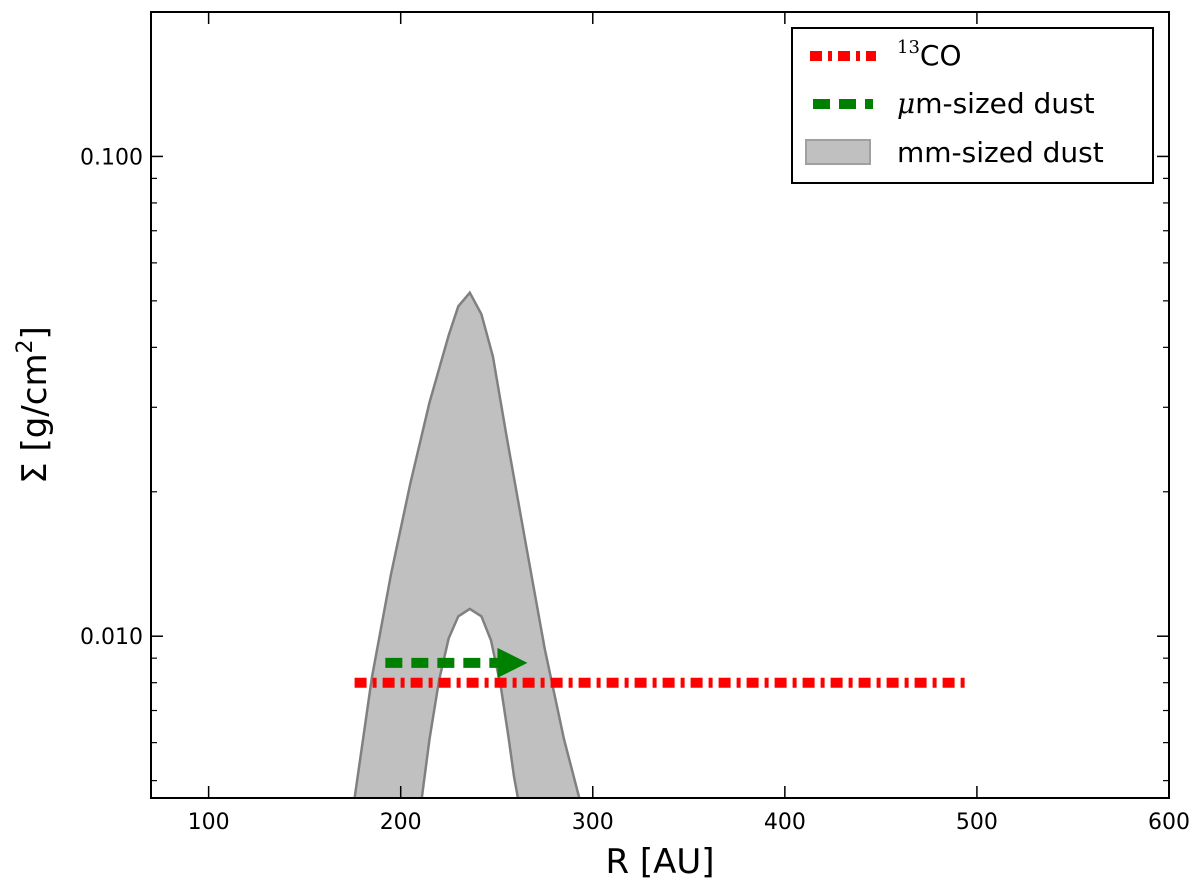  Describe the element at coordinates (929, 54) in the screenshot. I see `legend-label-13co: 13CO` at that location.